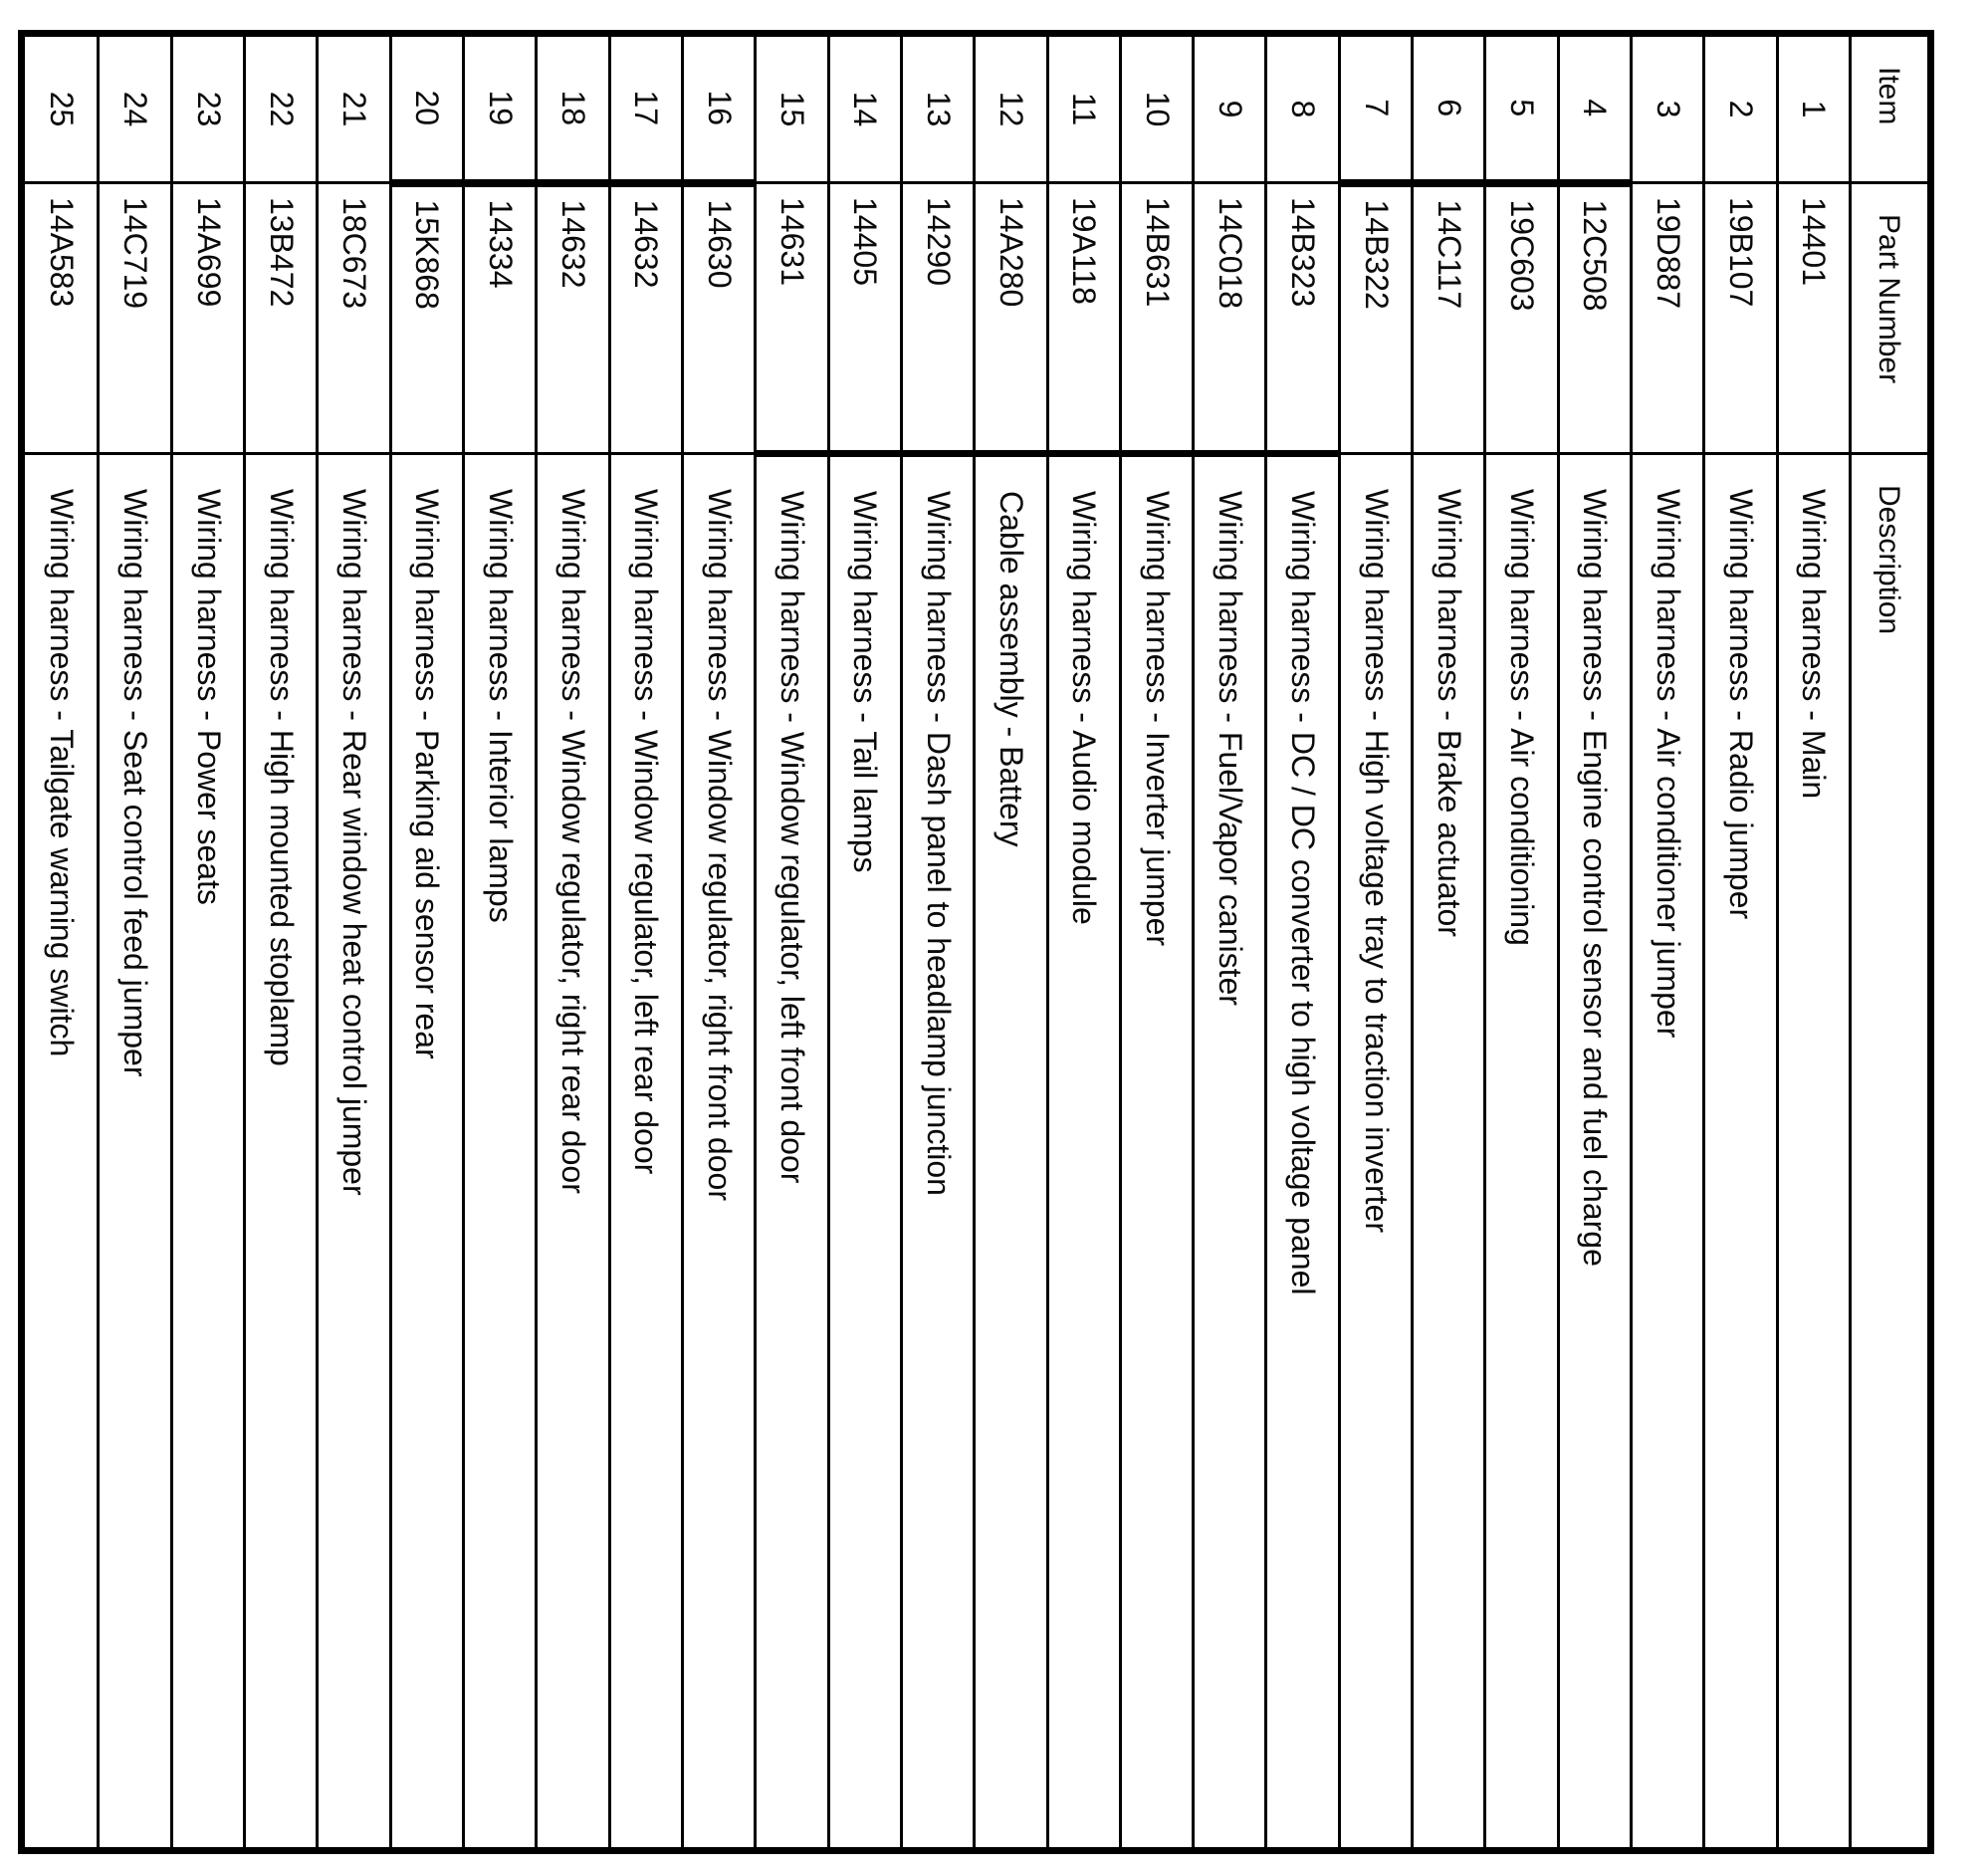 The height and width of the screenshot is (1873, 1988). I want to click on description-cell: Cable assembly - Battery, so click(1011, 1152).